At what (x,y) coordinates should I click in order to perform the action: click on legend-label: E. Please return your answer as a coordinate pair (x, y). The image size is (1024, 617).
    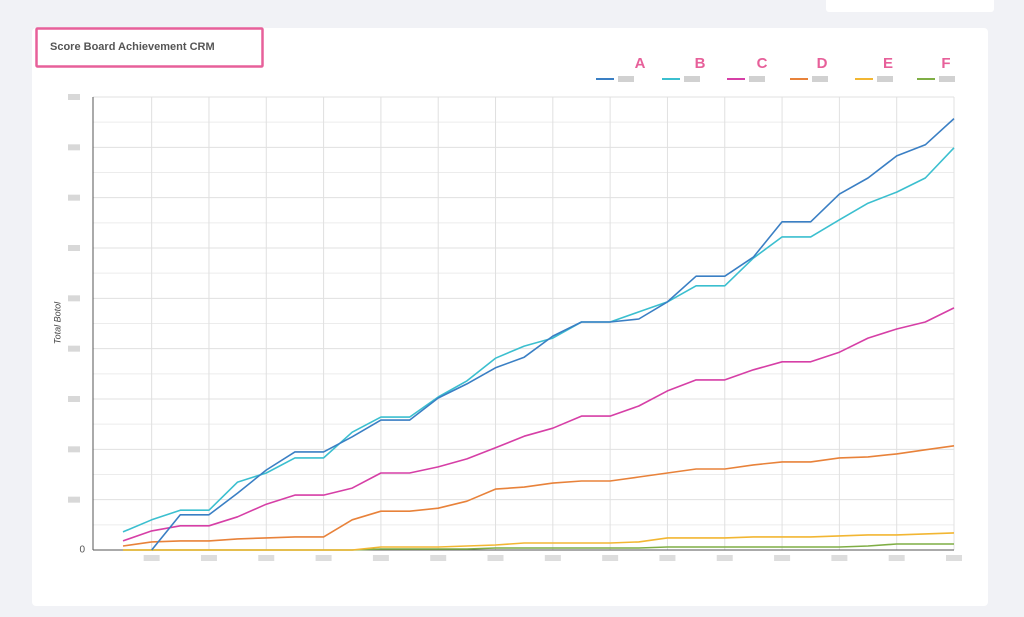
    Looking at the image, I should click on (888, 63).